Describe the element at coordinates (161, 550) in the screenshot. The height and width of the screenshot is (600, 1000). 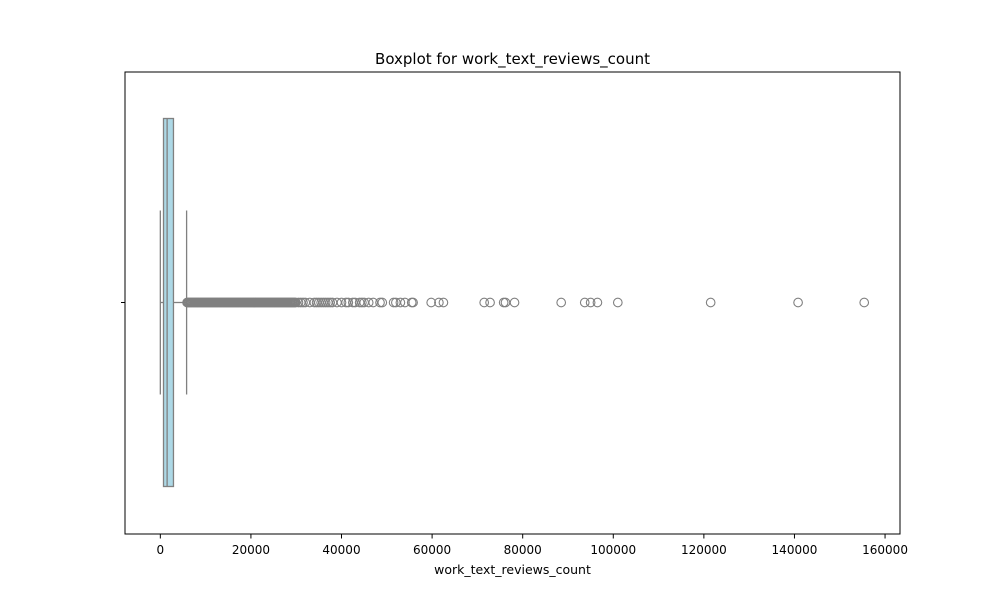
I see `x-tick-label: 0` at that location.